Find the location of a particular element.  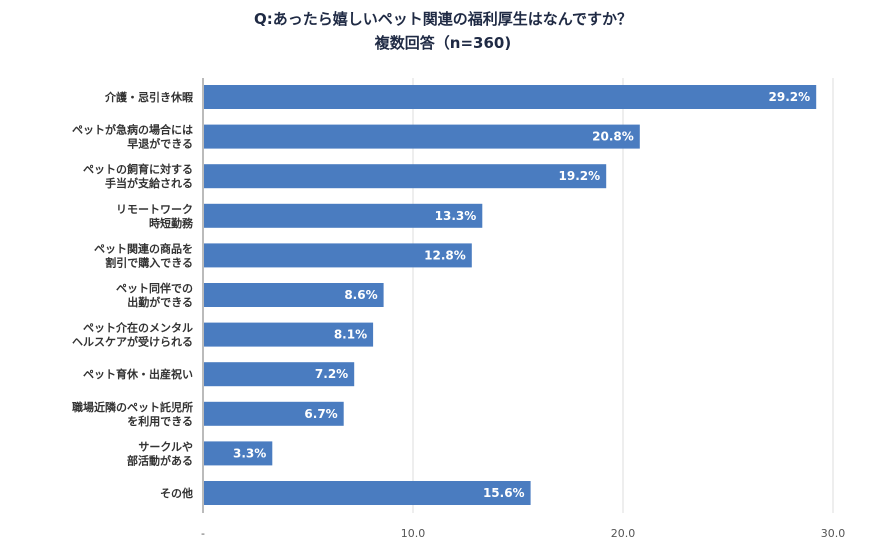

category-label: 手当が支給される is located at coordinates (149, 183).